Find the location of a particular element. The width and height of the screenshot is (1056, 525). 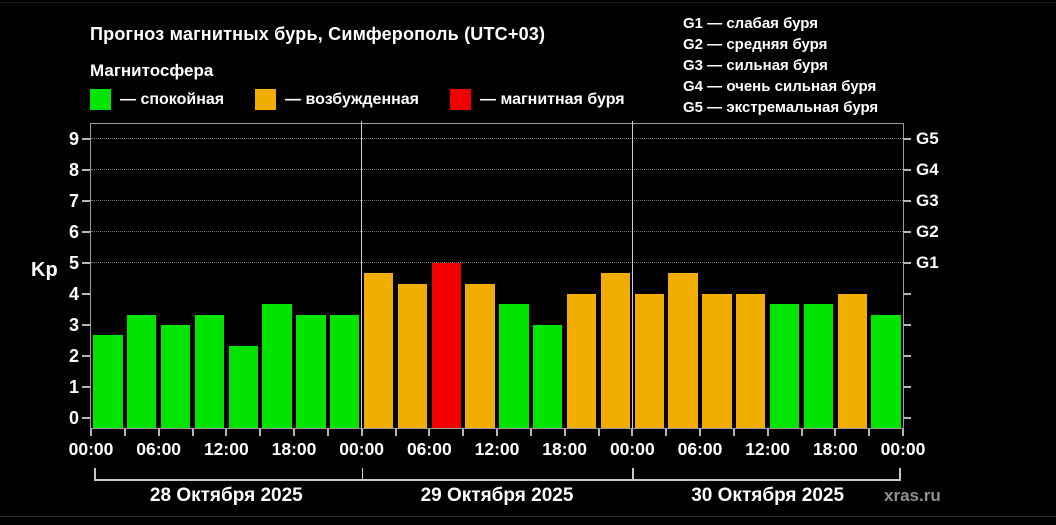

legend-item-quiet: — спокойная is located at coordinates (157, 99).